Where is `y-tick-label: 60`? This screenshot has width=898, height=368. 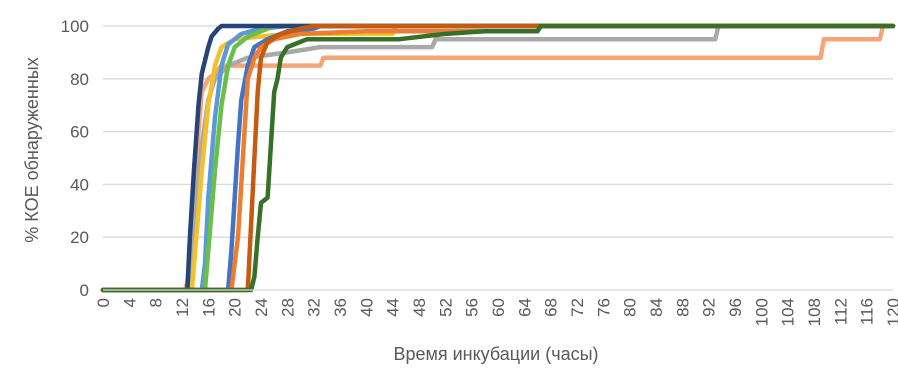
y-tick-label: 60 is located at coordinates (79, 132).